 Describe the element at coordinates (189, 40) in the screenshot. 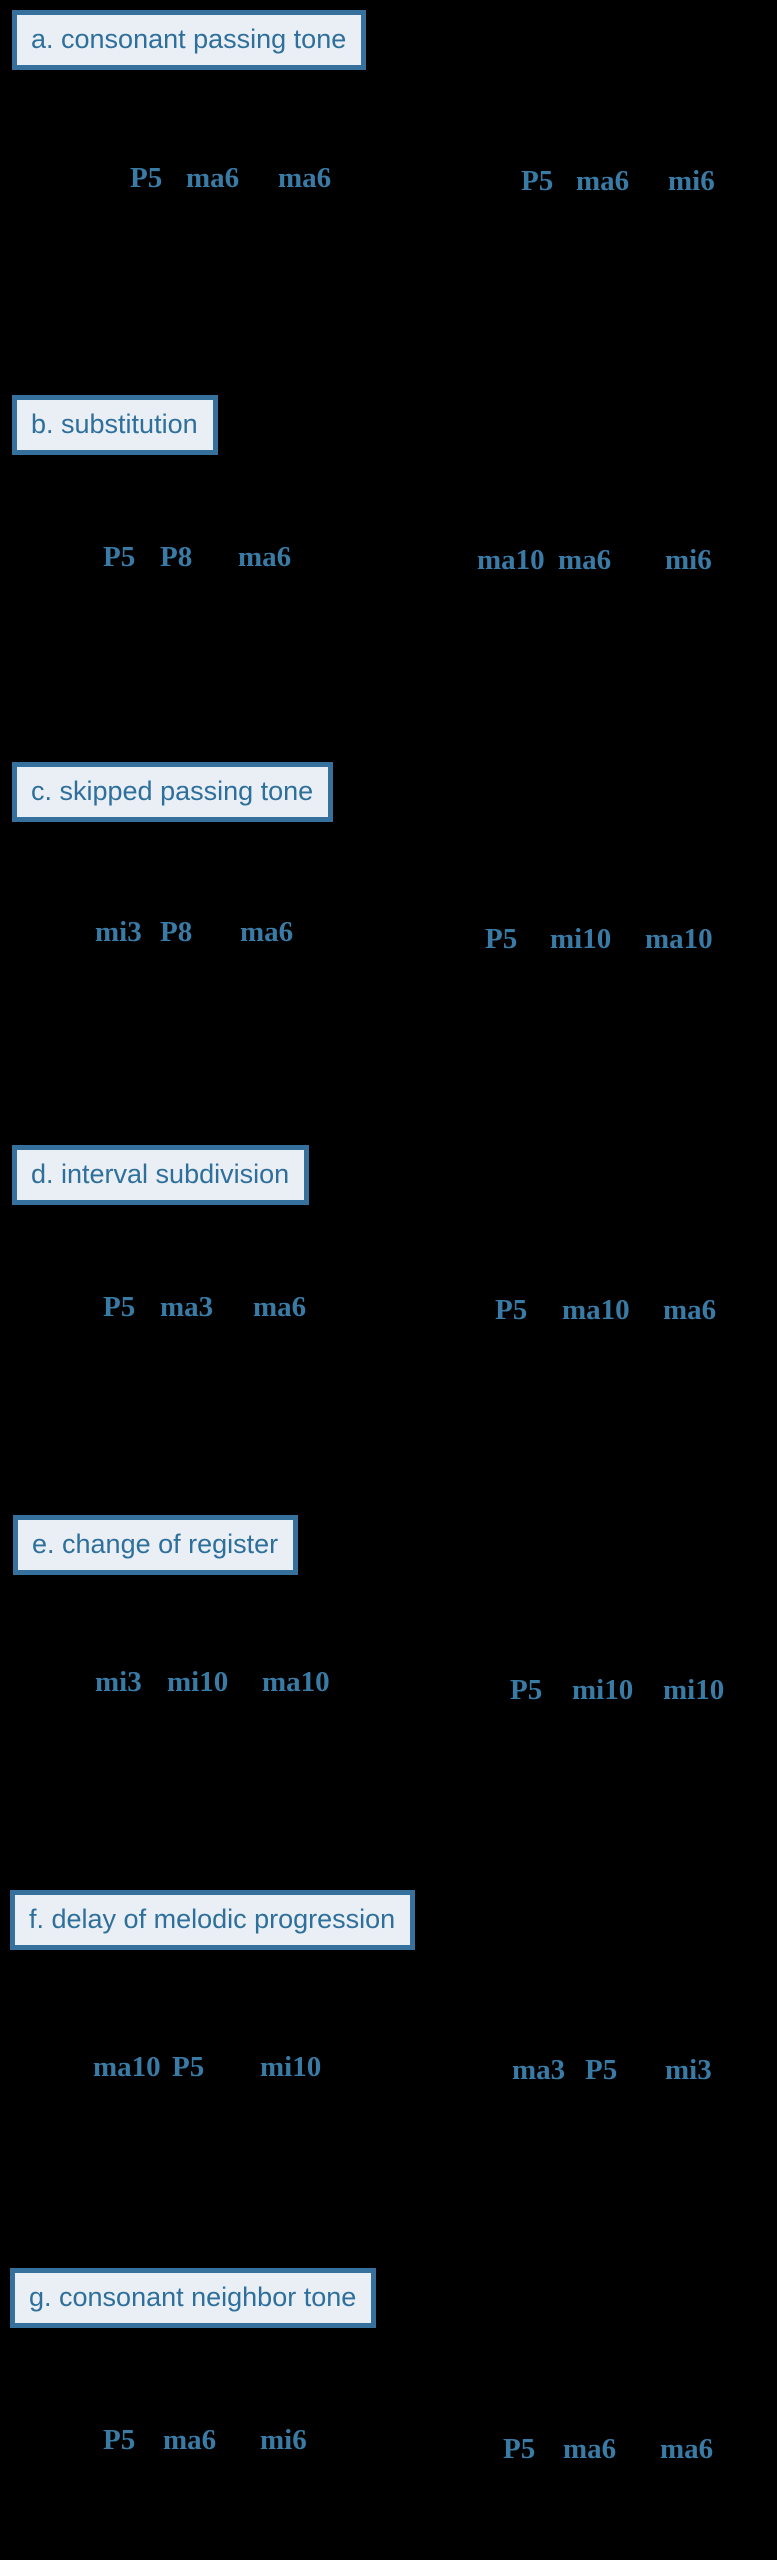

I see `section-label-a: a. consonant passing tone` at that location.